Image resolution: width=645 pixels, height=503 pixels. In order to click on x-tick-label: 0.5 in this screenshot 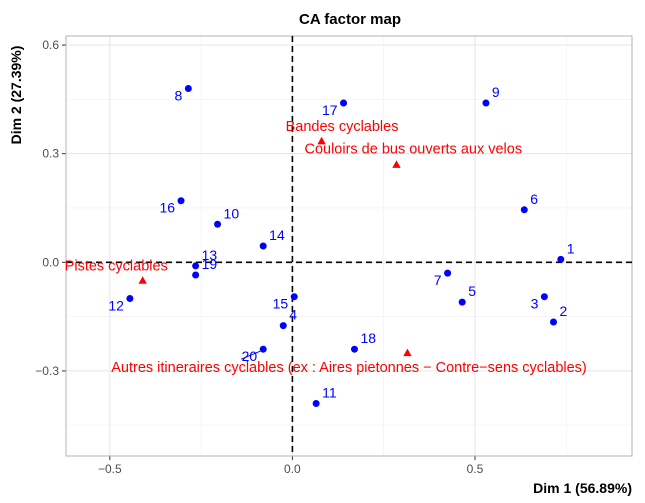, I will do `click(475, 469)`.